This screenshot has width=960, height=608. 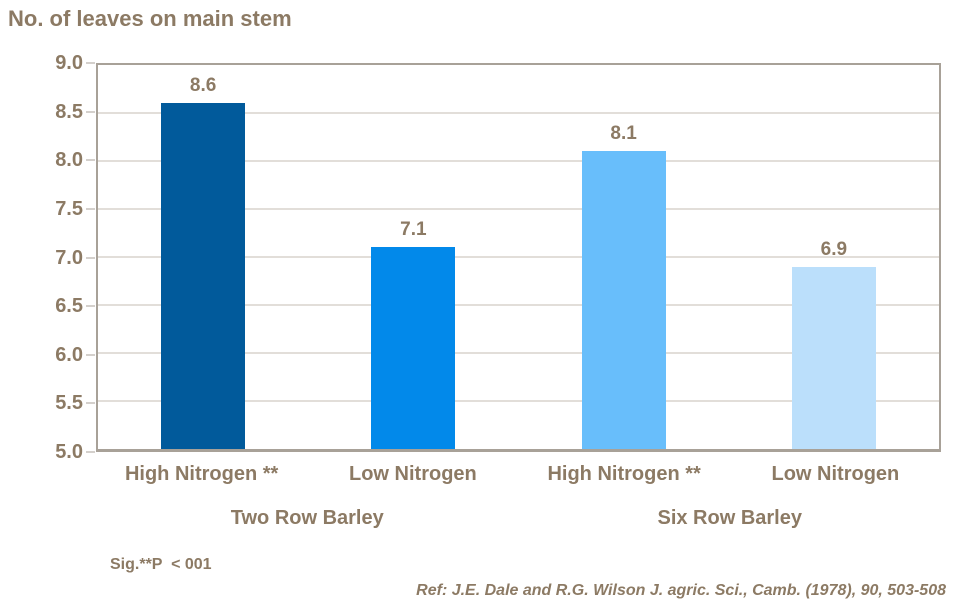 What do you see at coordinates (69, 160) in the screenshot?
I see `y-axis-label-8-0: 8.0` at bounding box center [69, 160].